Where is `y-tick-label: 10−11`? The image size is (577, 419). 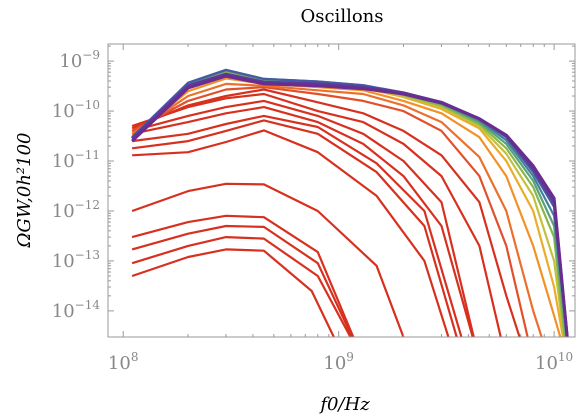
y-tick-label: 10−11 is located at coordinates (76, 160).